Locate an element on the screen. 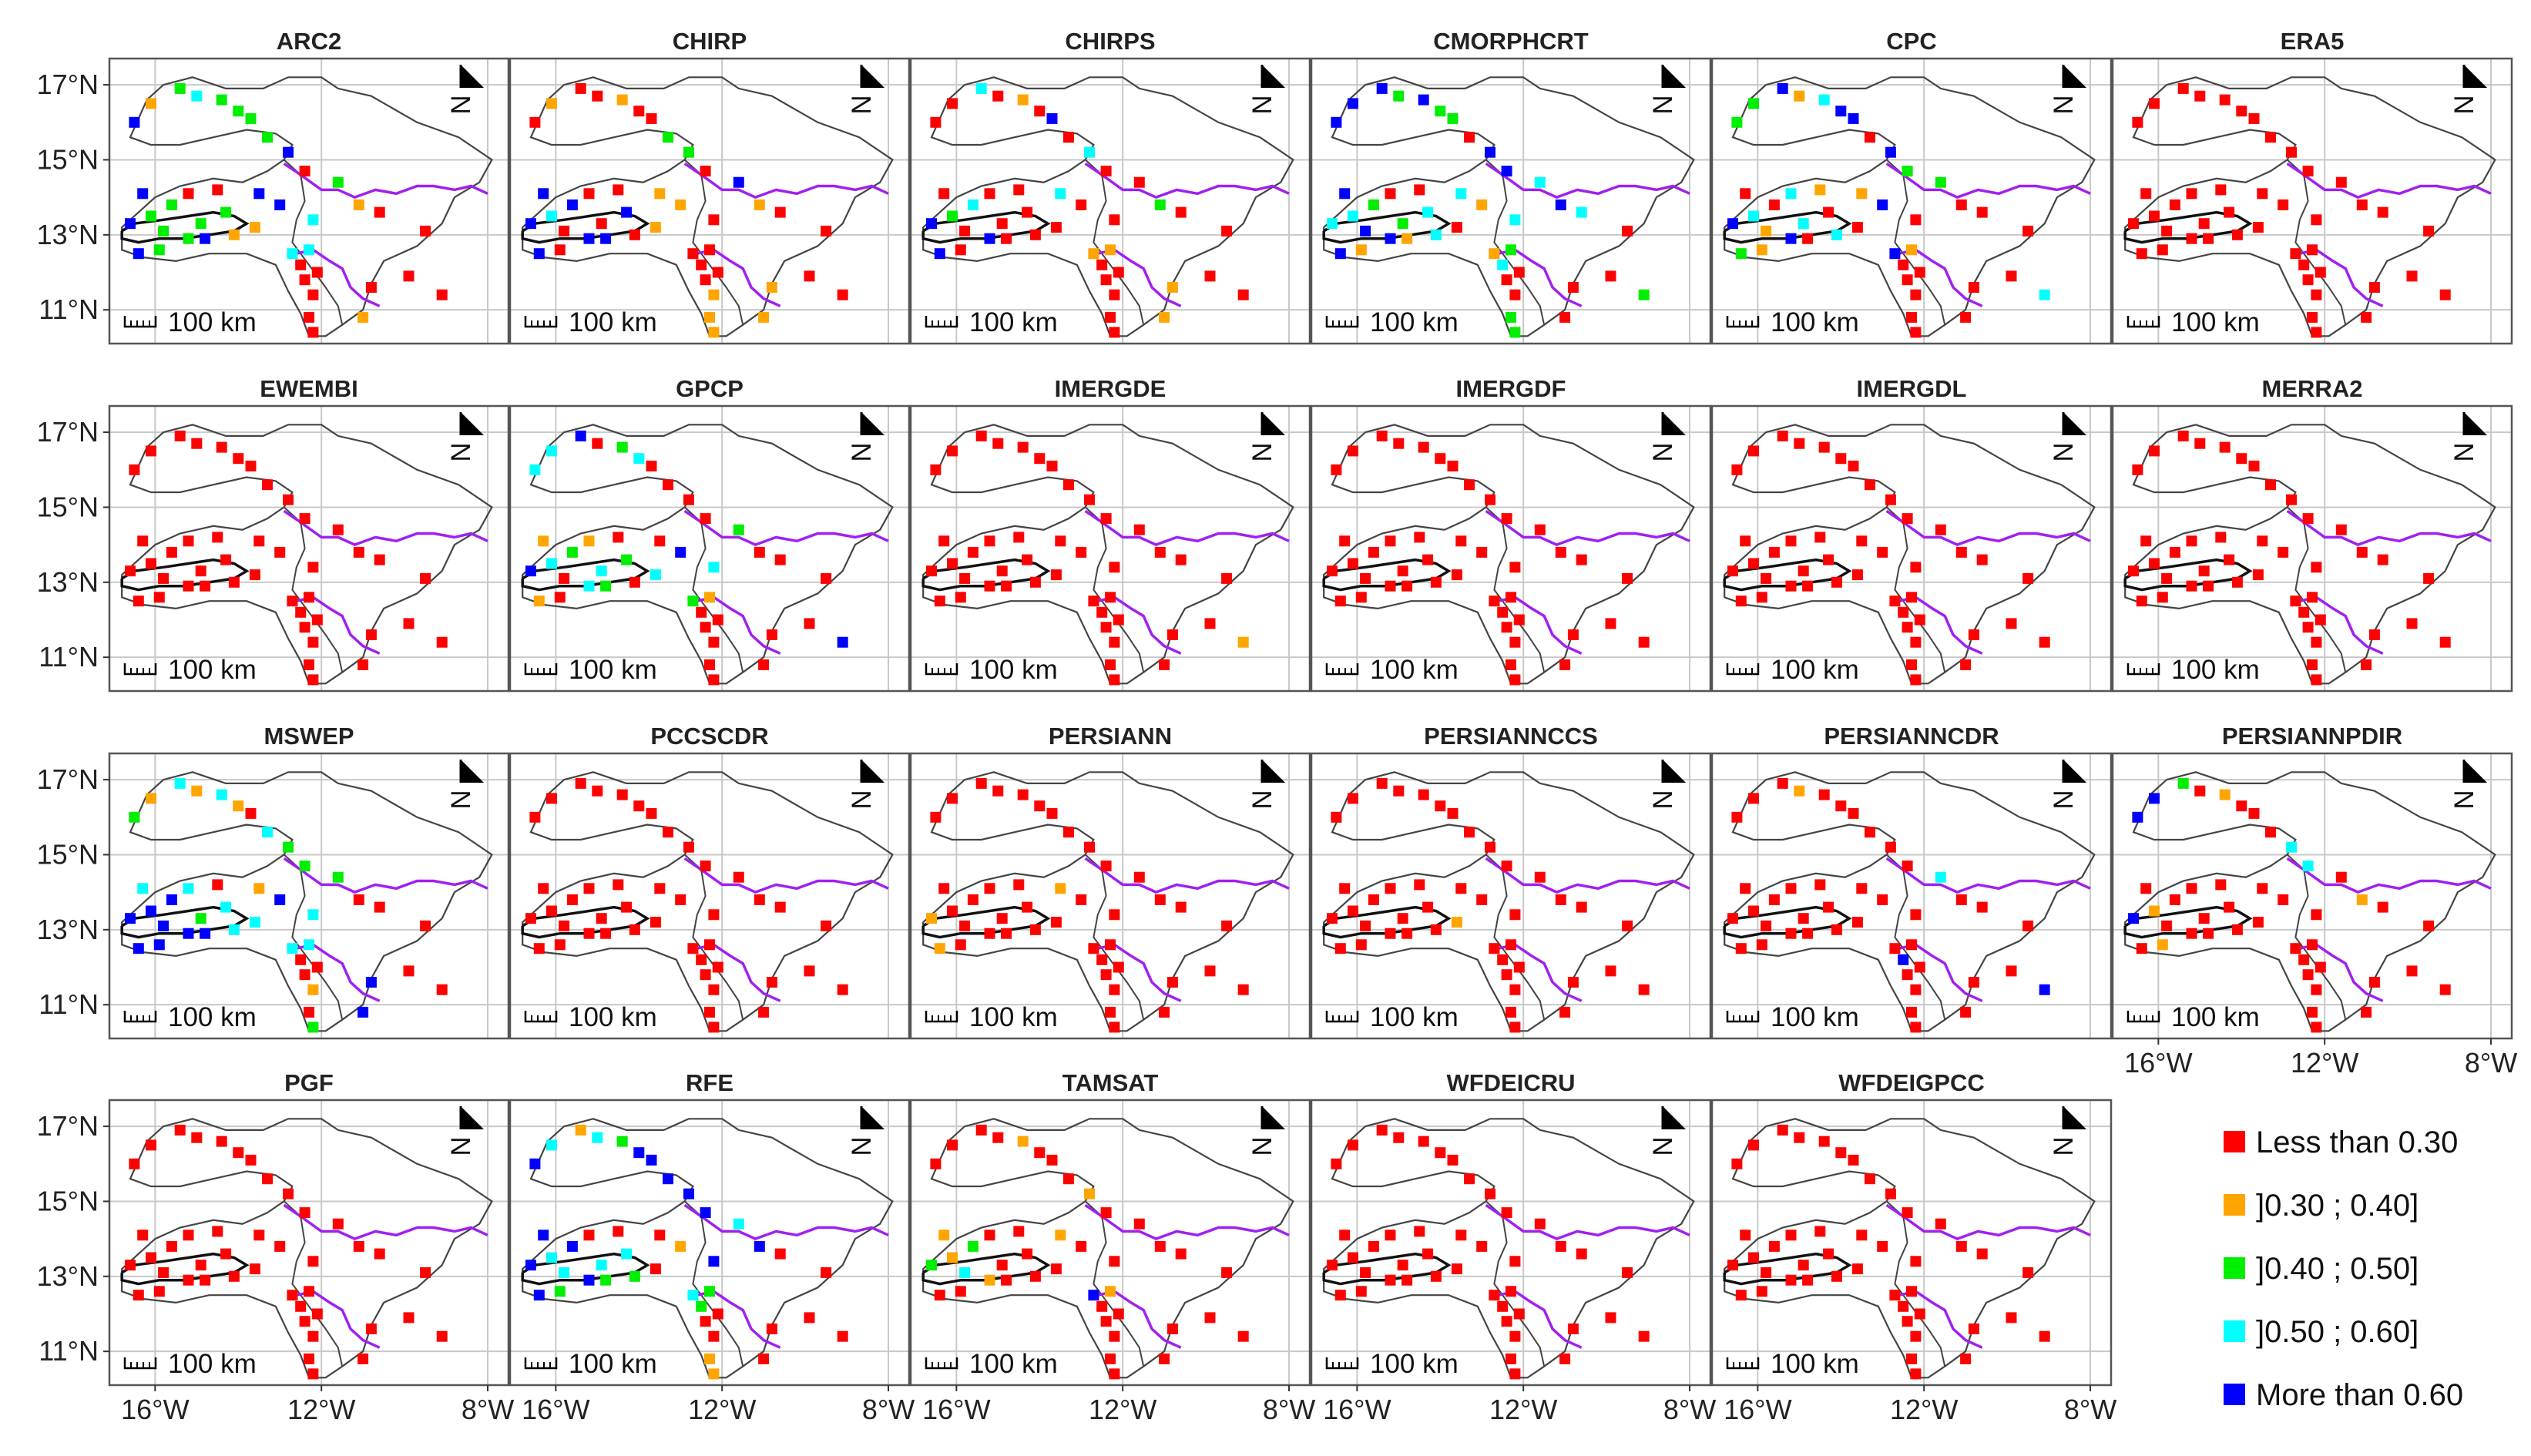  north-arrow-label: N is located at coordinates (2464, 452).